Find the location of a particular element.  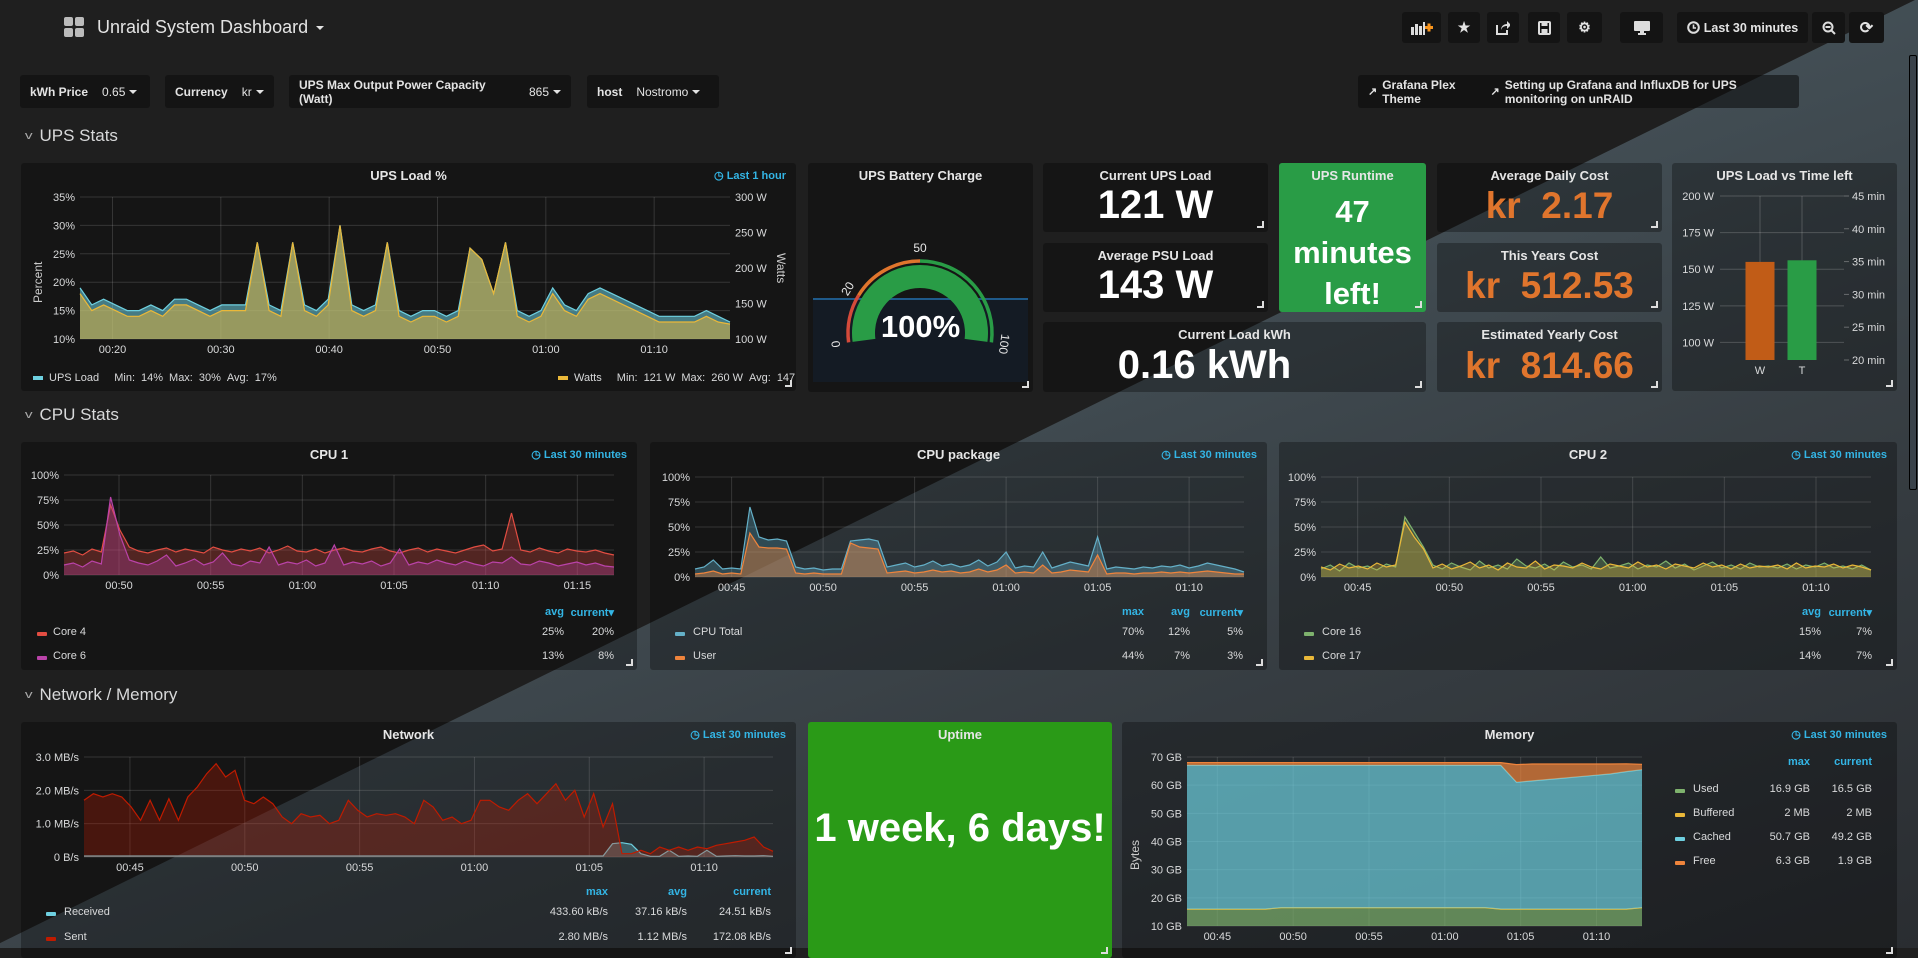

battery-gauge: 0 20 50 100 is located at coordinates (920, 298).